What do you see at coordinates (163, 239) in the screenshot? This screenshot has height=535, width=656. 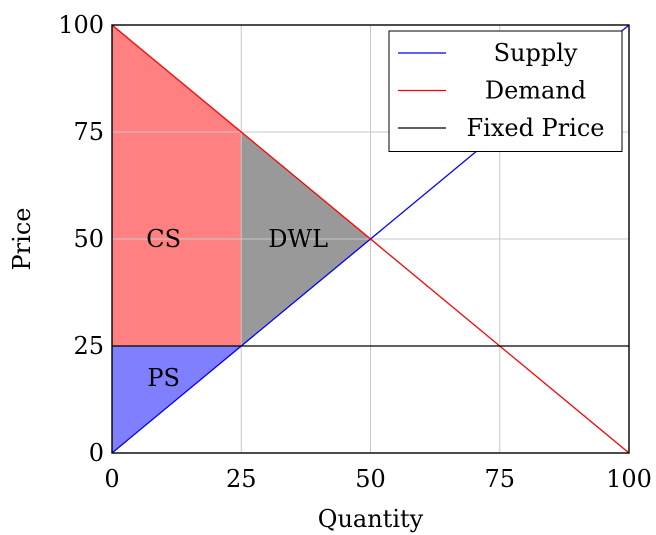 I see `region-label-cs: CS` at bounding box center [163, 239].